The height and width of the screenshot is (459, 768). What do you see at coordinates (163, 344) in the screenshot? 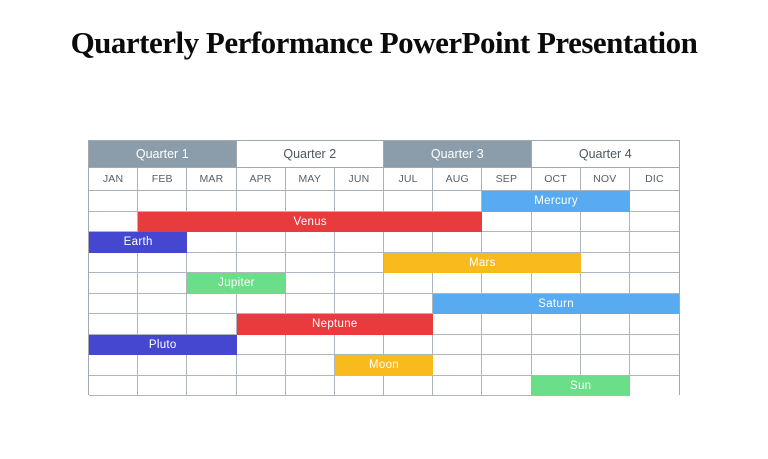
I see `gantt-bar-pluto: Pluto` at bounding box center [163, 344].